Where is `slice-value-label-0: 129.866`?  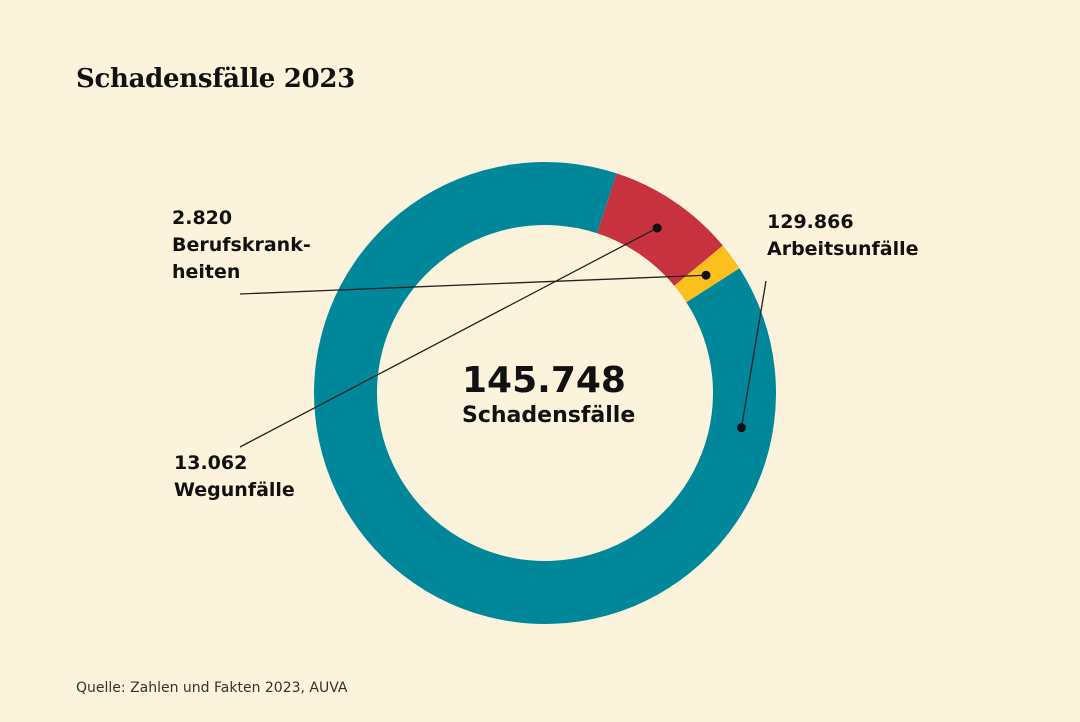 slice-value-label-0: 129.866 is located at coordinates (810, 222).